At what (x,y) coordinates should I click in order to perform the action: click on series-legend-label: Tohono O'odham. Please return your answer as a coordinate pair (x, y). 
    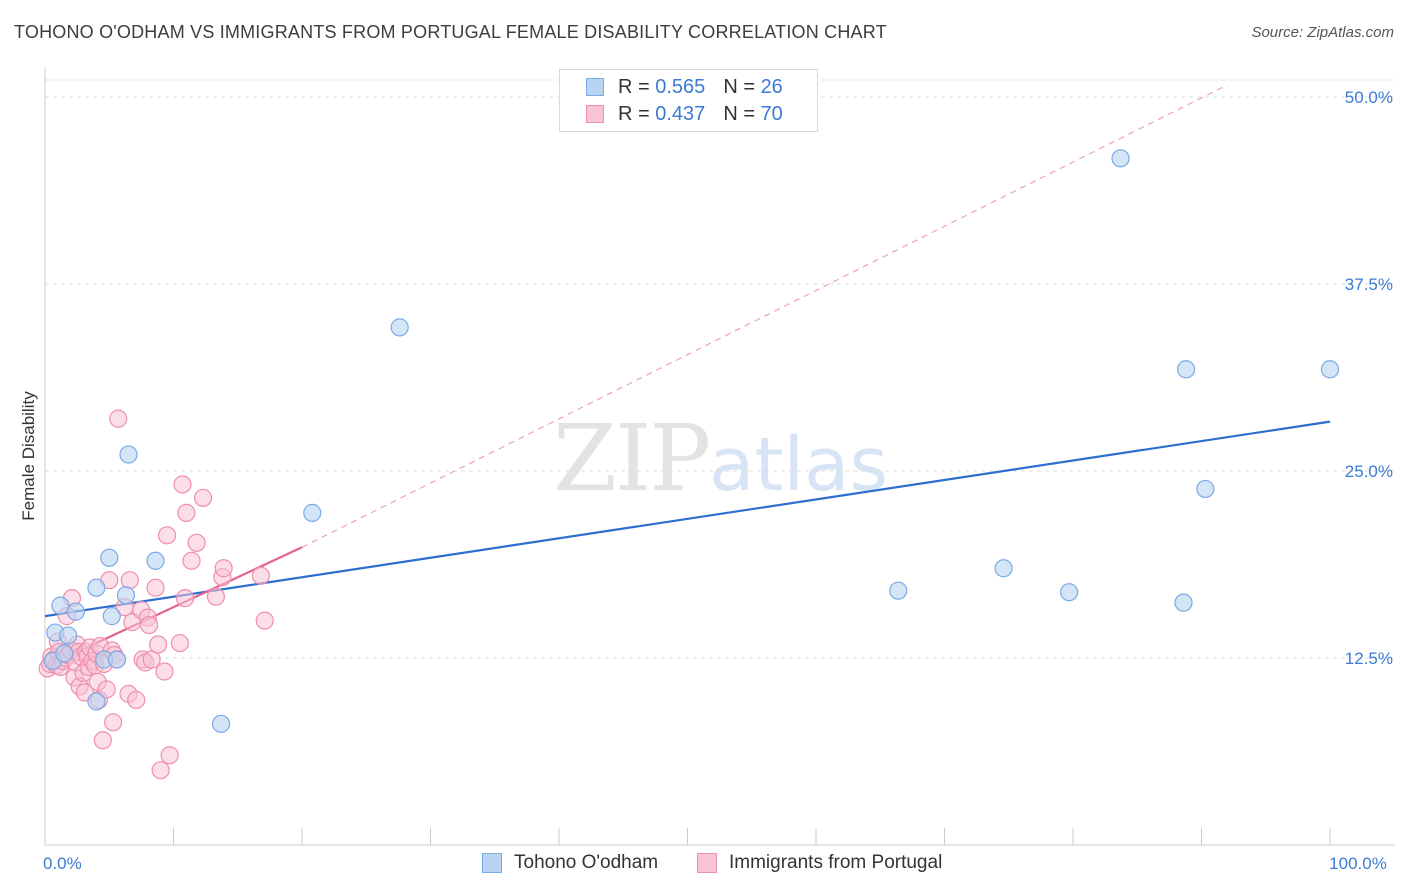
    Looking at the image, I should click on (586, 862).